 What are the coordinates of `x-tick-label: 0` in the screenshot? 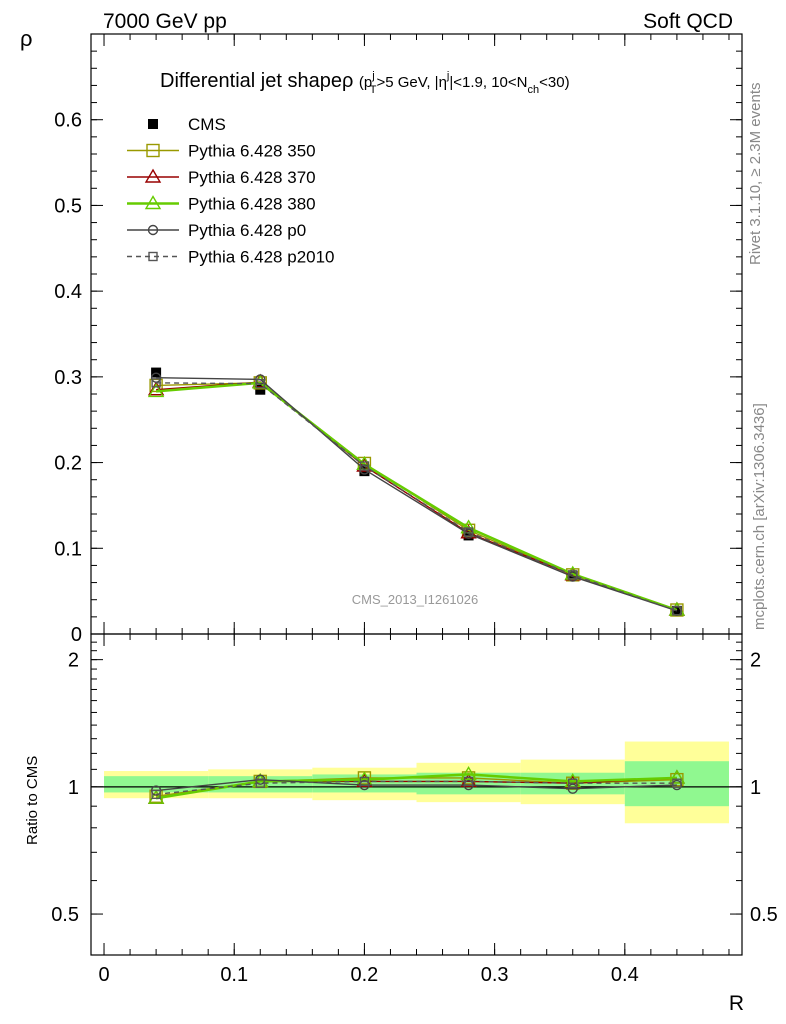 It's located at (103, 975).